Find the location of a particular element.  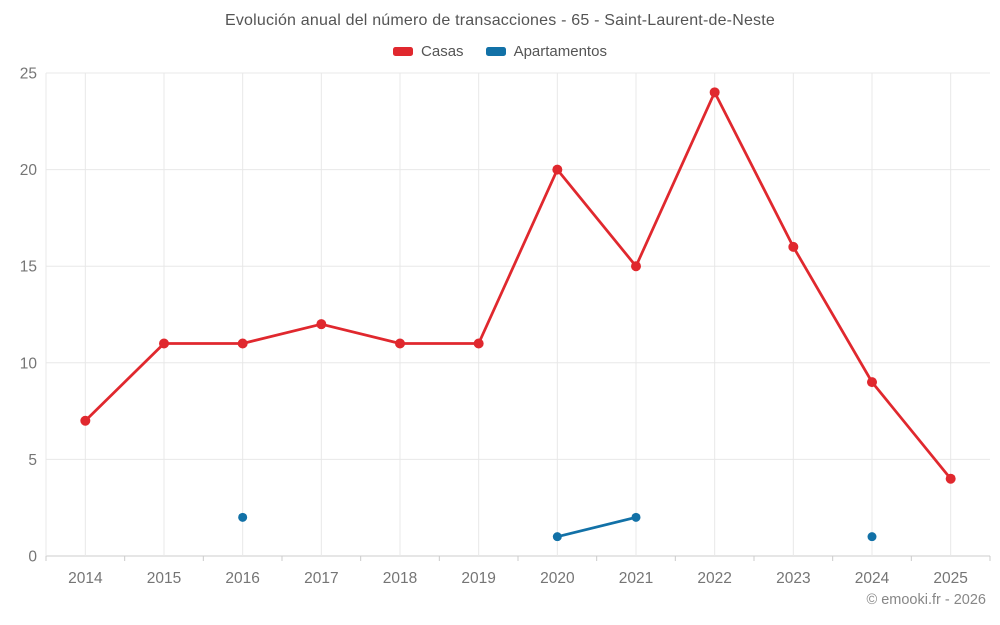

casas-point-2020 is located at coordinates (557, 169).